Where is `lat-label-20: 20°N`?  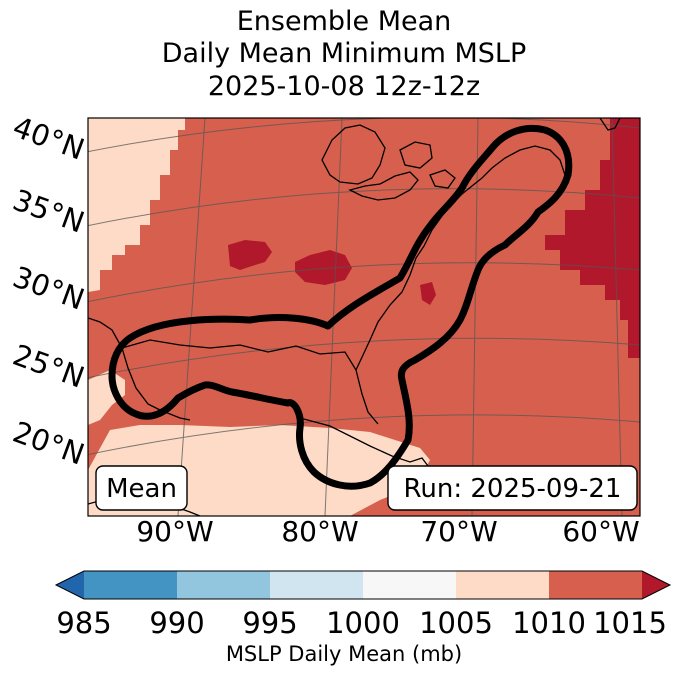
lat-label-20: 20°N is located at coordinates (49, 443).